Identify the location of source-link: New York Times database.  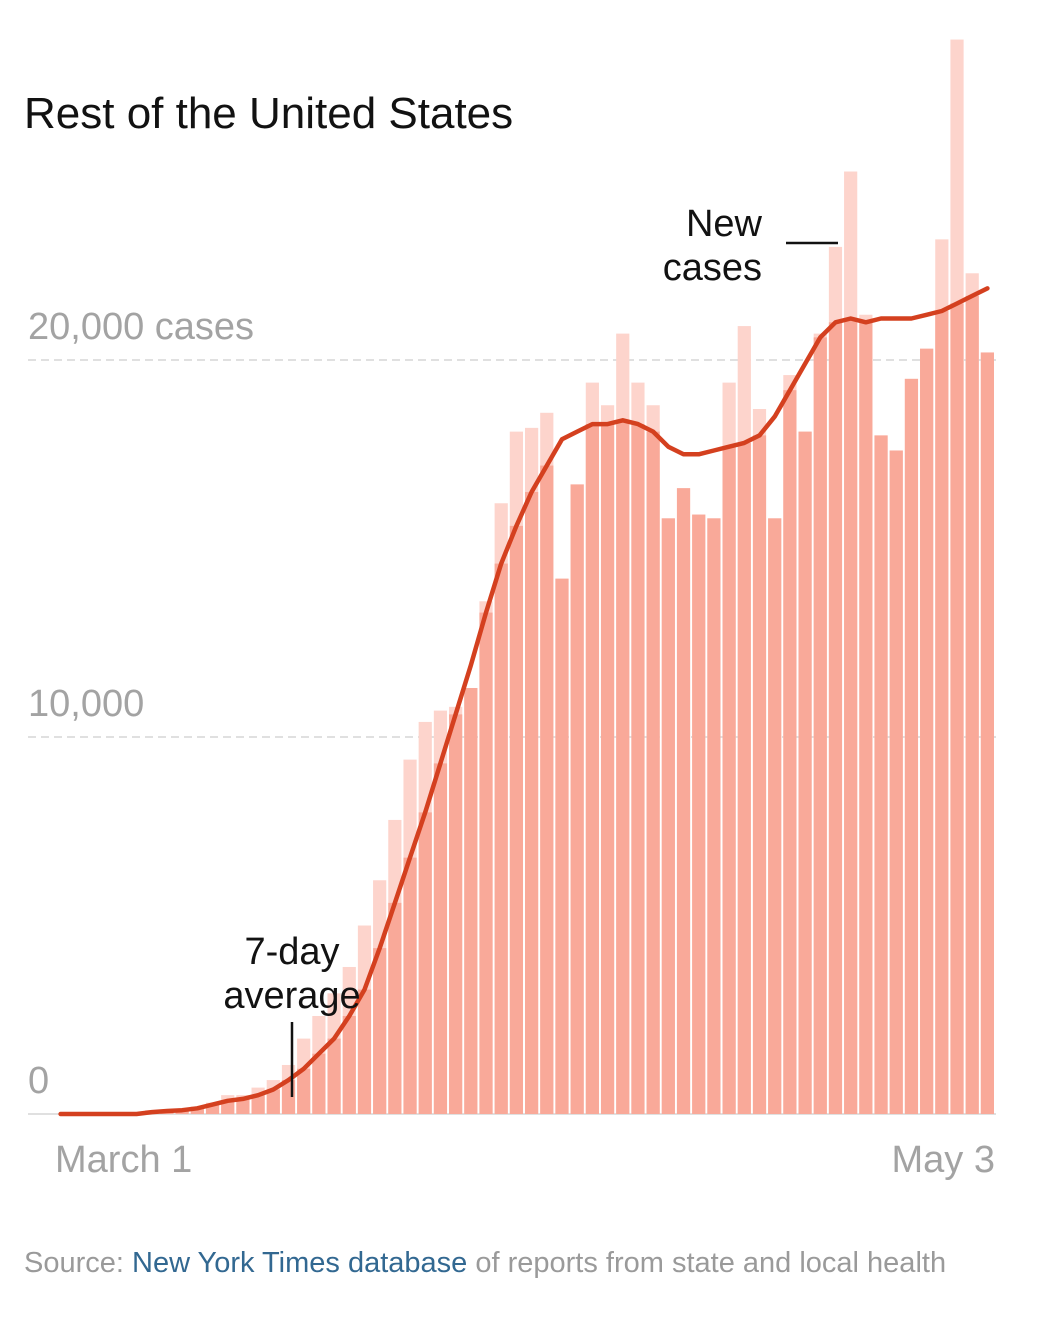
(300, 1263).